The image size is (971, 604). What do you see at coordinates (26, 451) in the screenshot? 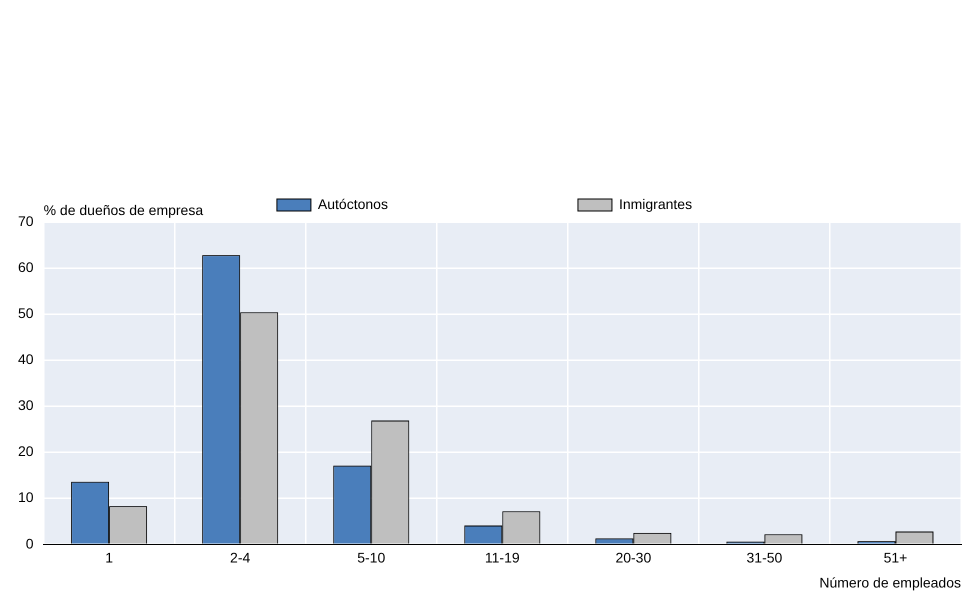
I see `y-tick-label: 20` at bounding box center [26, 451].